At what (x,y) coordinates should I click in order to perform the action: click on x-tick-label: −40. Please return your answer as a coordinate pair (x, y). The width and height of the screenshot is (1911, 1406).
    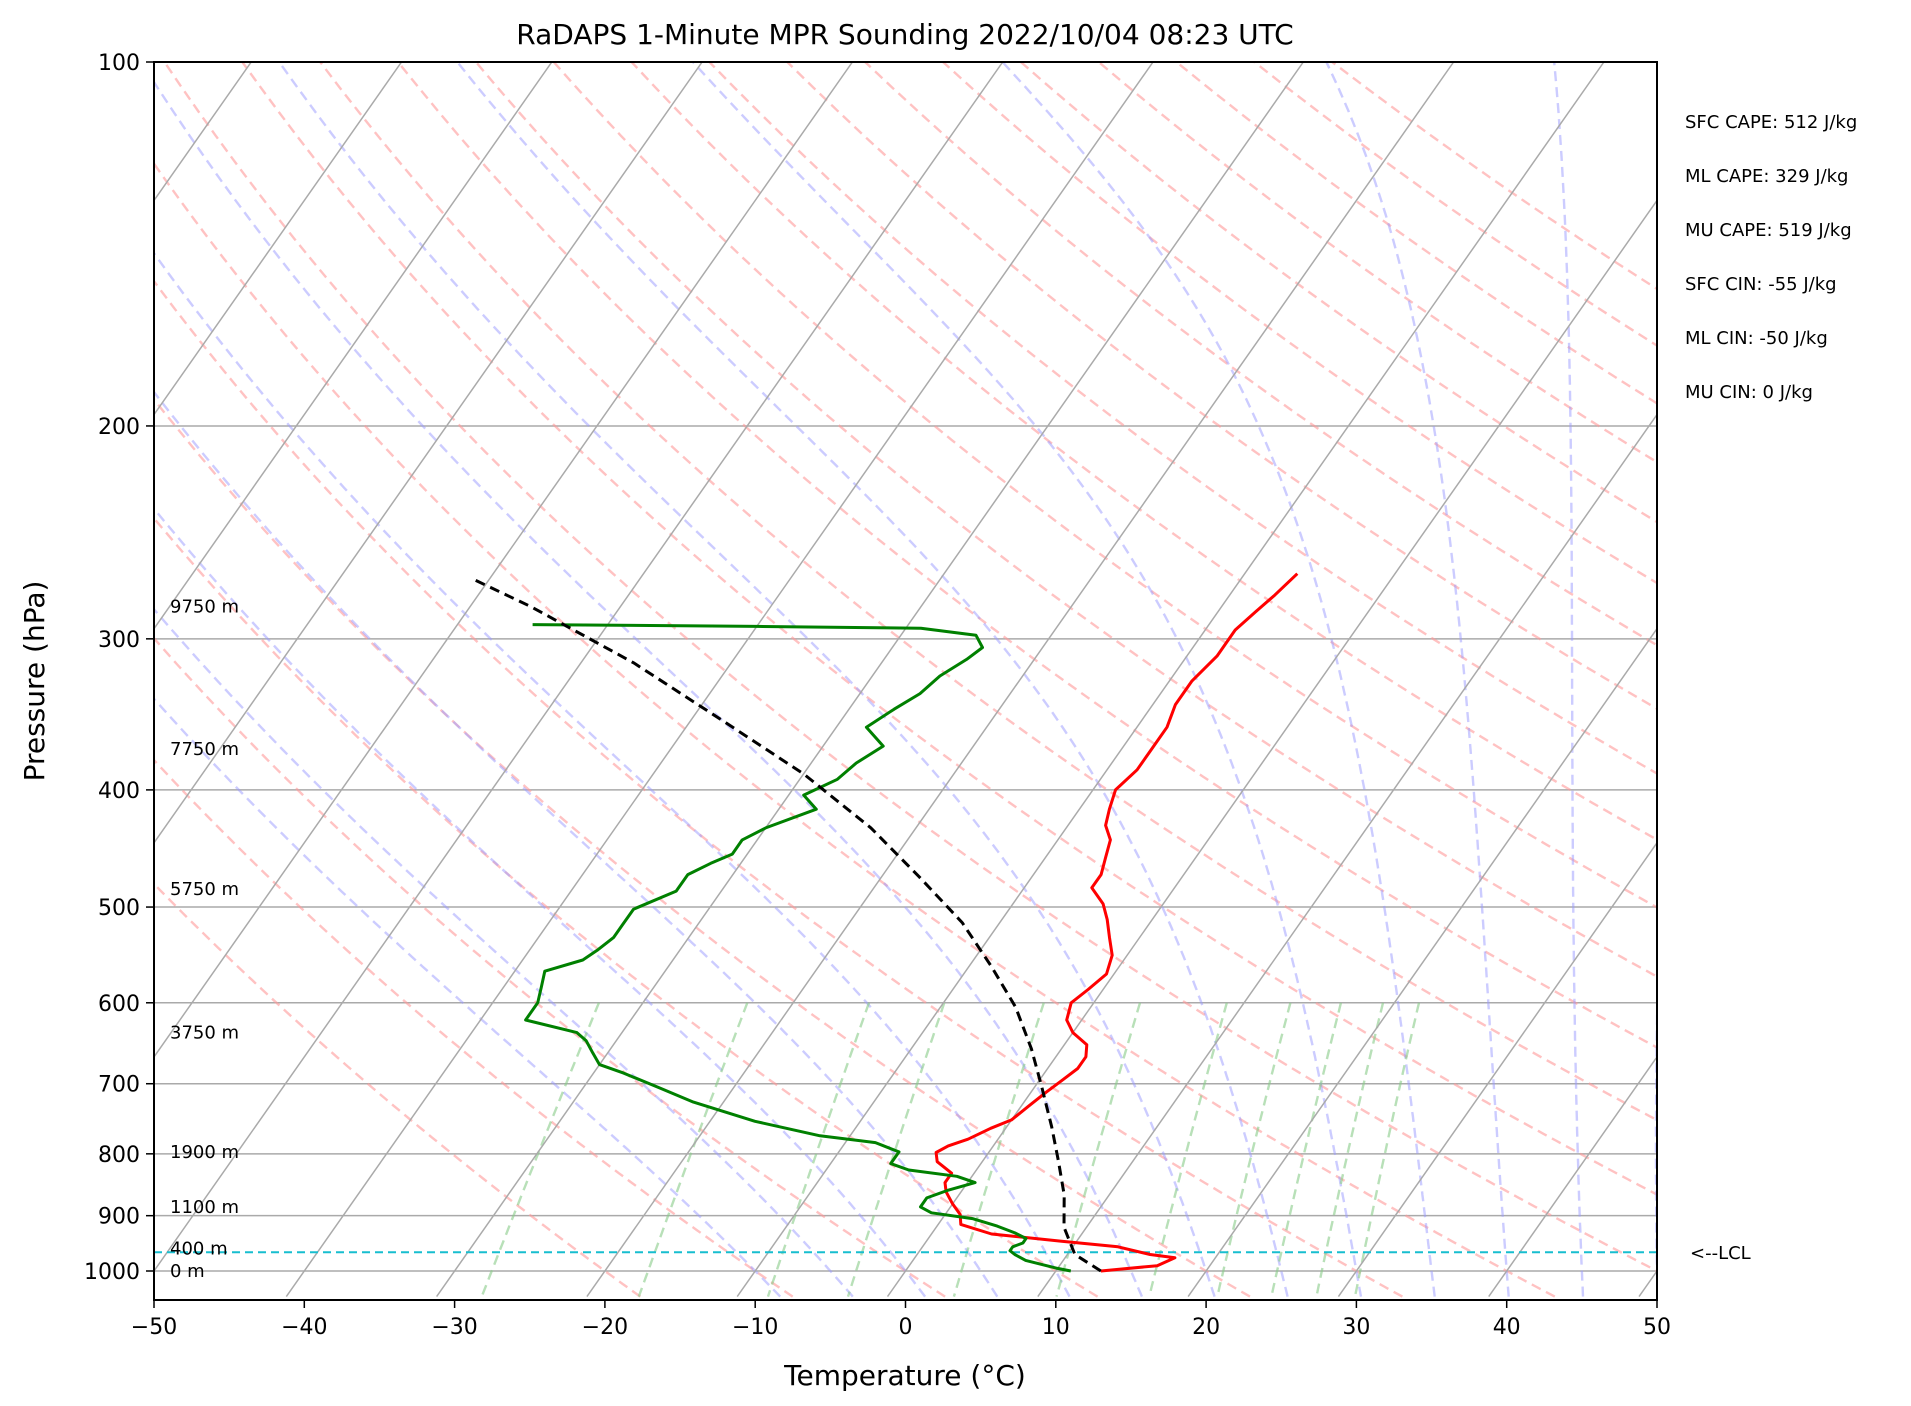
    Looking at the image, I should click on (304, 1327).